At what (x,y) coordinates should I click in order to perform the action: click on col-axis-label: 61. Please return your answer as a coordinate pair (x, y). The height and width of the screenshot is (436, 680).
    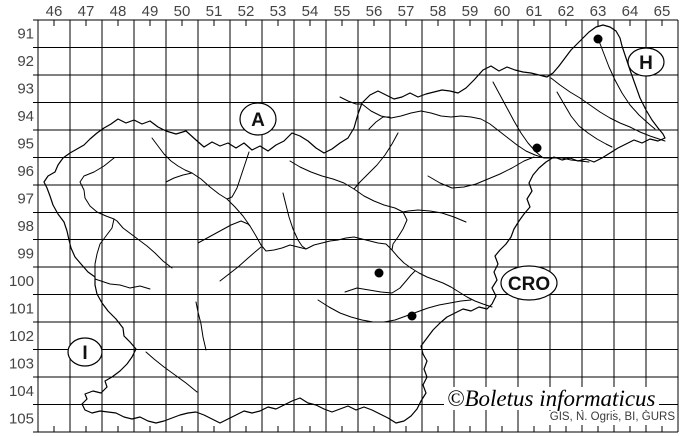
    Looking at the image, I should click on (534, 11).